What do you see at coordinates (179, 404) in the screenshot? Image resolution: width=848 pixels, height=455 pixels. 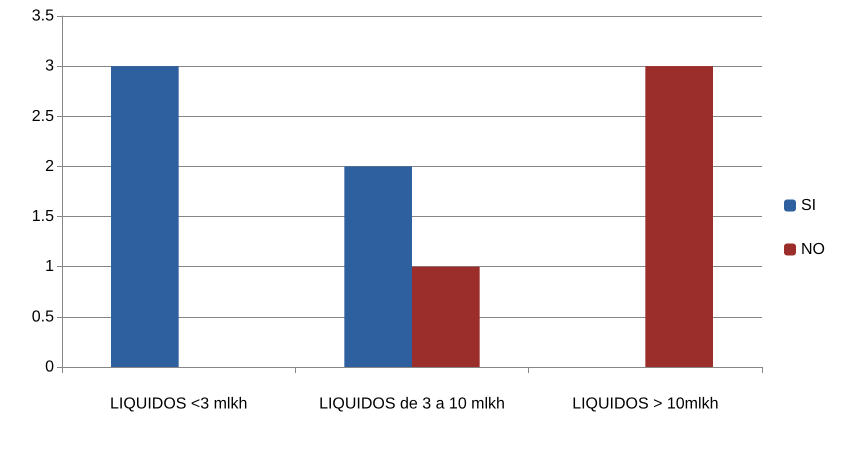 I see `x-tick-label: LIQUIDOS <3 mlkh` at bounding box center [179, 404].